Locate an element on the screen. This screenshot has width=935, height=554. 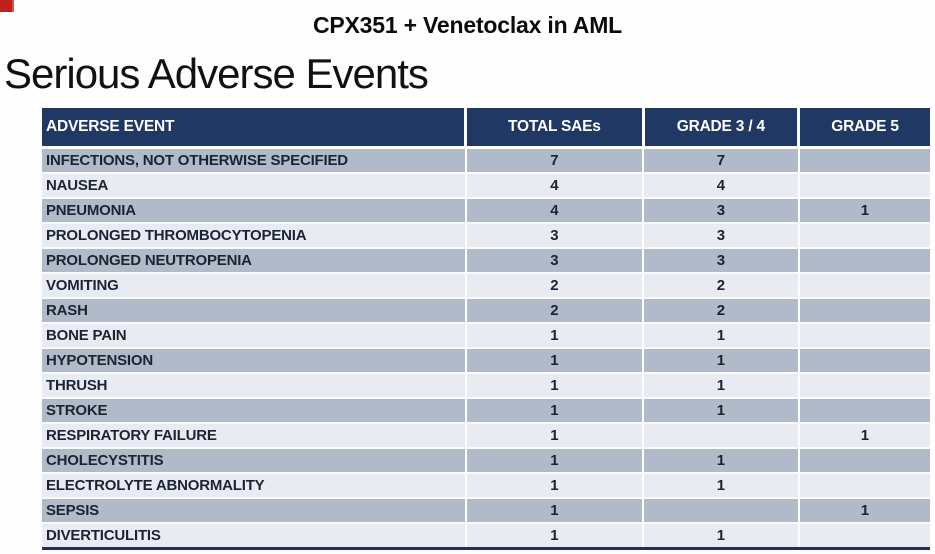
column-header: ADVERSE EVENT is located at coordinates (255, 128).